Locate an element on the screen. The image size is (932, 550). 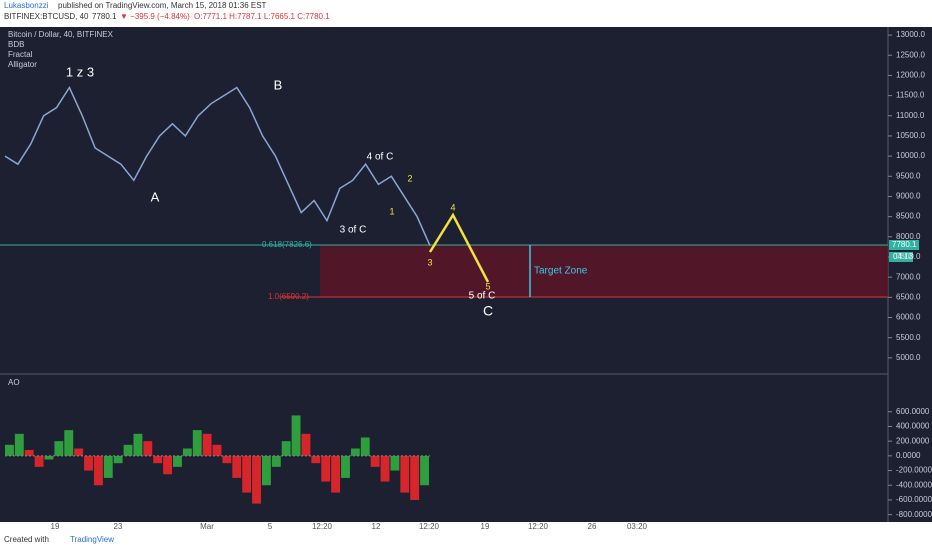
y-tick-label: 6000.0 is located at coordinates (908, 317).